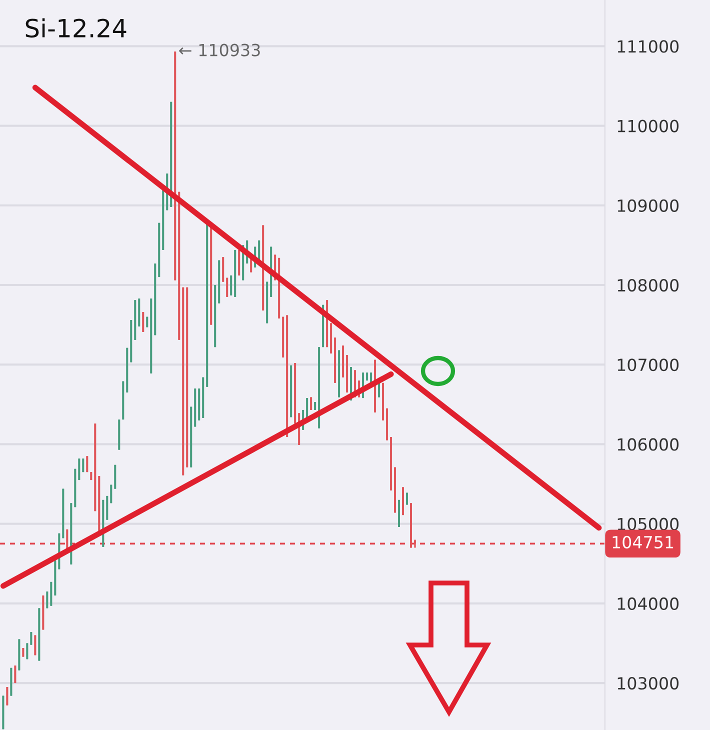 Image resolution: width=710 pixels, height=730 pixels. Describe the element at coordinates (643, 542) in the screenshot. I see `ref-line-label: 104751` at that location.